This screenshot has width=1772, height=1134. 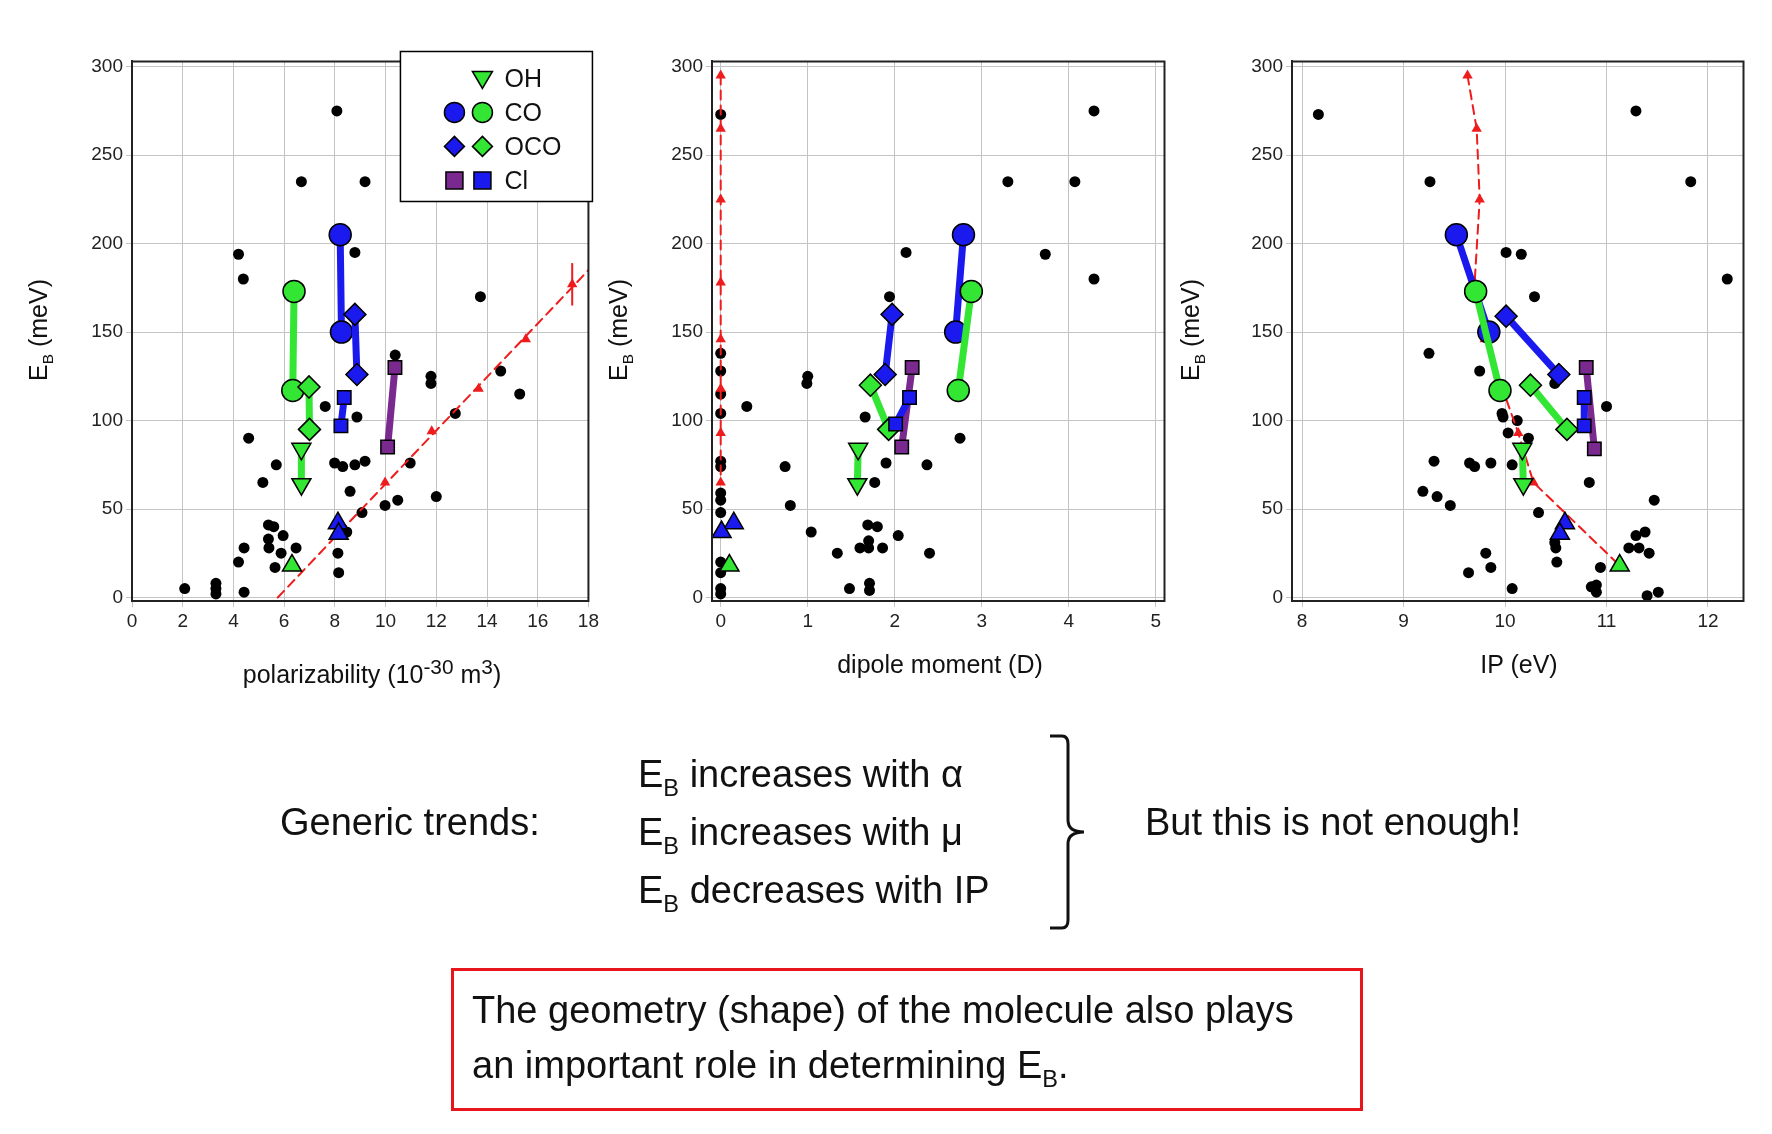 What do you see at coordinates (487, 620) in the screenshot?
I see `x-tick-label: 14` at bounding box center [487, 620].